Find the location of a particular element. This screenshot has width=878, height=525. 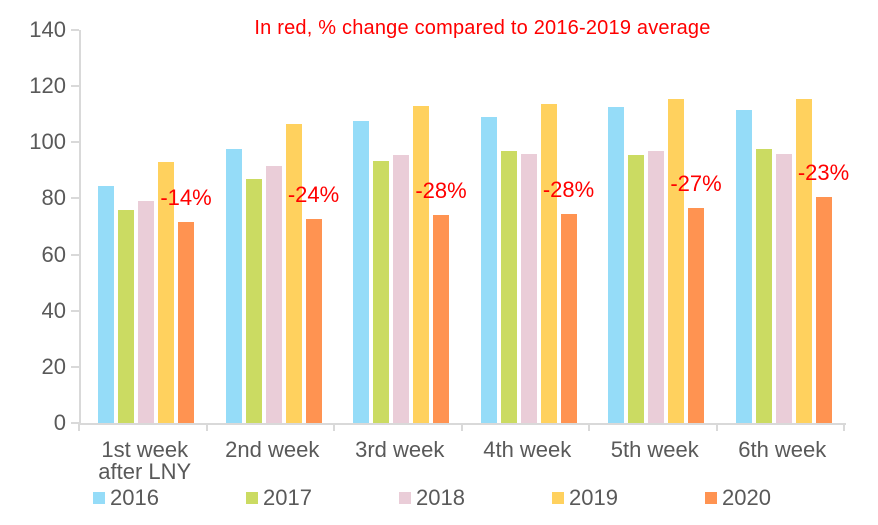

x-axis-category-label: 5th week is located at coordinates (655, 450).